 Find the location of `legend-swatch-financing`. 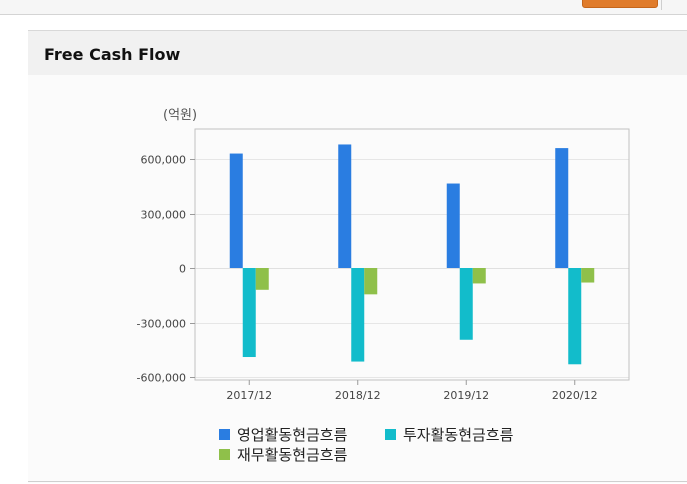

legend-swatch-financing is located at coordinates (224, 454).